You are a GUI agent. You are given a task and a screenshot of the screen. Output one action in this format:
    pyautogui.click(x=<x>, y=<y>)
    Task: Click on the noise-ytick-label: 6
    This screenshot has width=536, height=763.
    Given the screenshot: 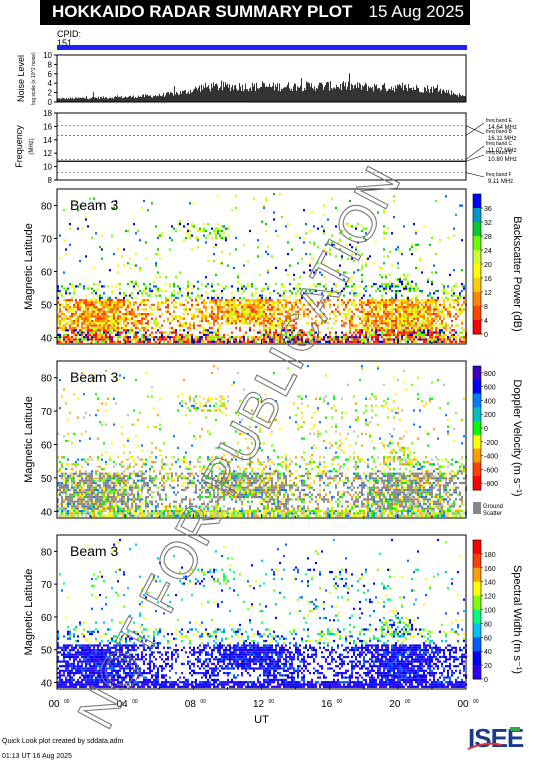 What is the action you would take?
    pyautogui.click(x=50, y=74)
    